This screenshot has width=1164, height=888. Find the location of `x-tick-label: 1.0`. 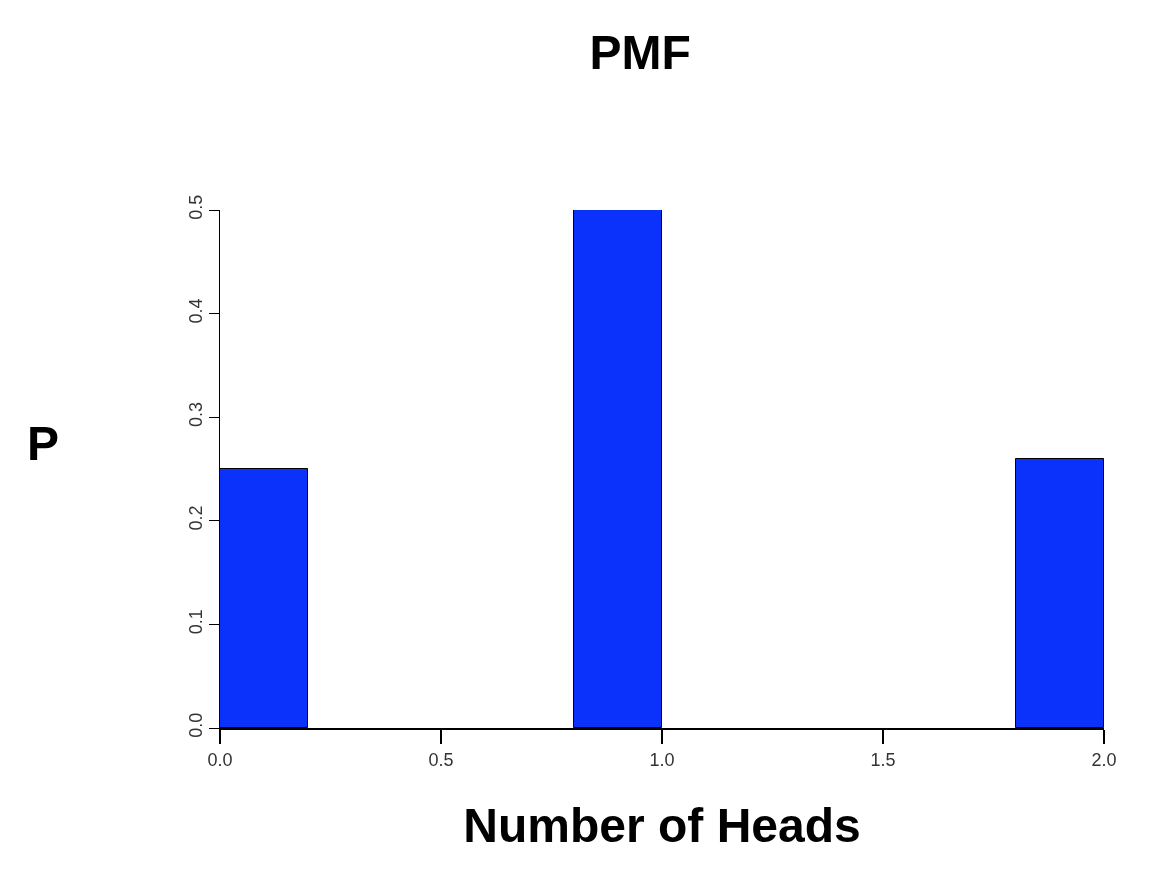

x-tick-label: 1.0 is located at coordinates (662, 759).